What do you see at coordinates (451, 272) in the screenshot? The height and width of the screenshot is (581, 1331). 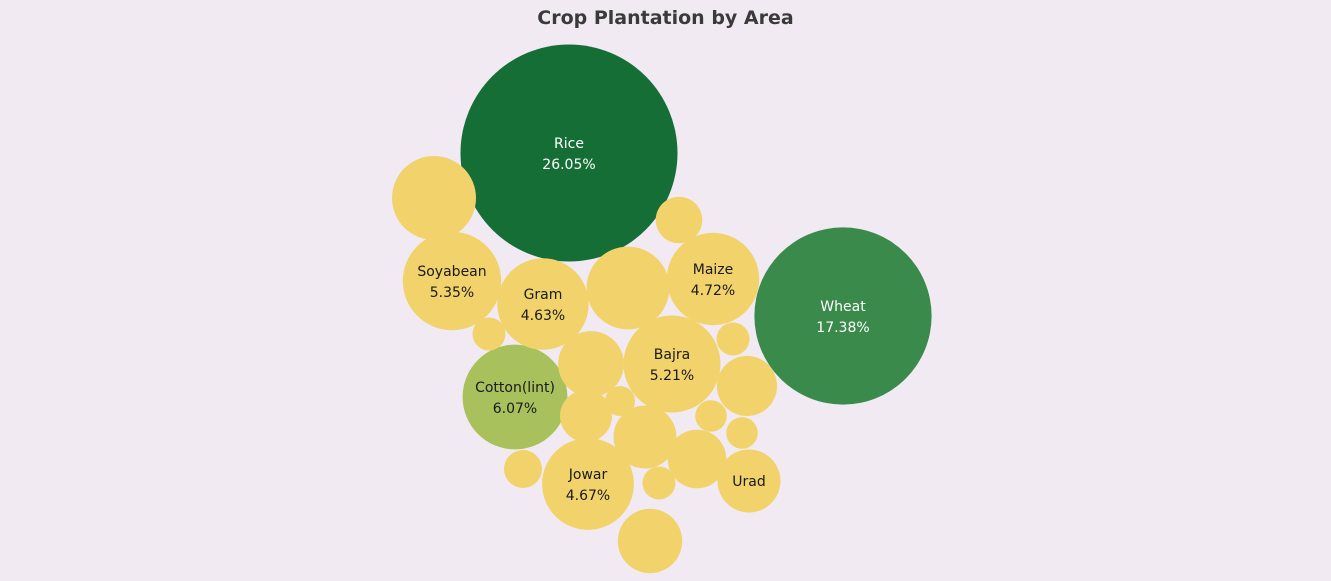 I see `bubble-label: Soyabean` at bounding box center [451, 272].